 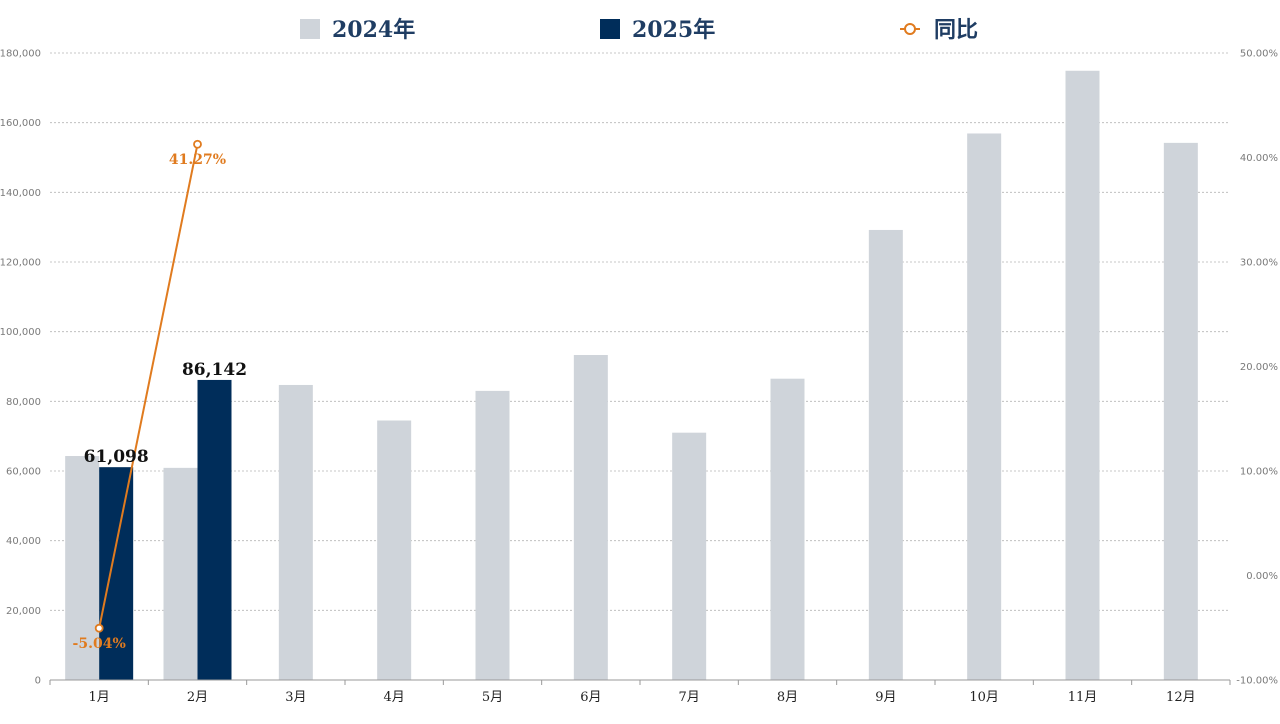 I want to click on x-tick-label: 5月, so click(x=492, y=697).